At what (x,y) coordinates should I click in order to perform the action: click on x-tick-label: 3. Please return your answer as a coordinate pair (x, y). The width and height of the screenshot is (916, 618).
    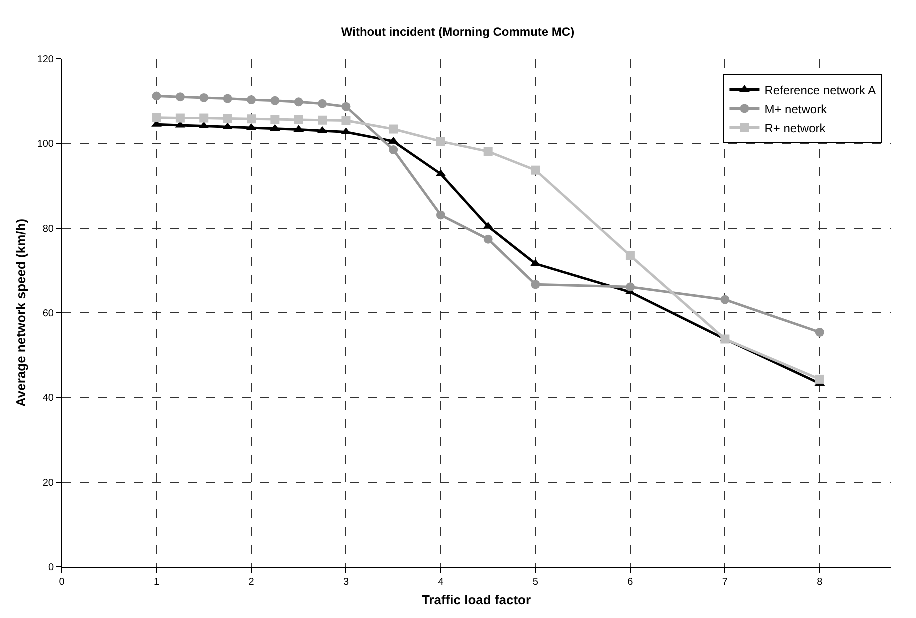
    Looking at the image, I should click on (346, 582).